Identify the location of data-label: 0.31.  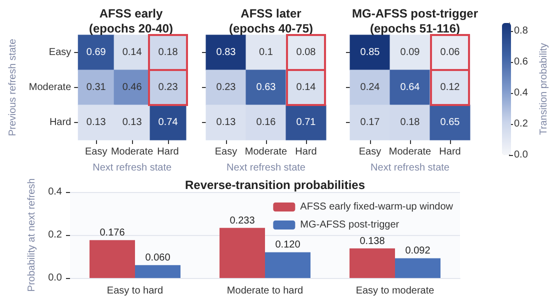
(96, 87).